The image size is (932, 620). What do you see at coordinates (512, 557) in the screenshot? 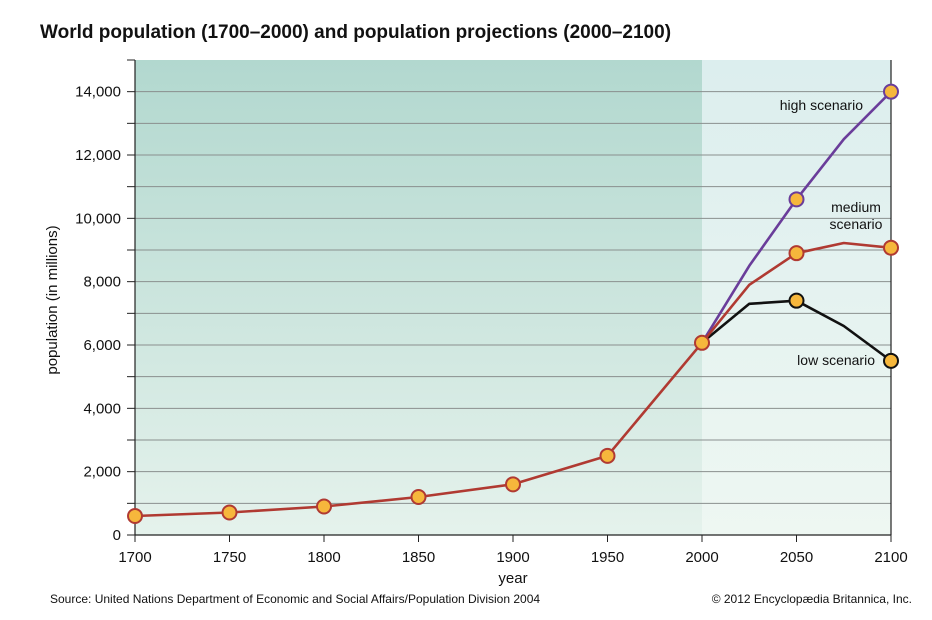
I see `x-tick-label: 1900` at bounding box center [512, 557].